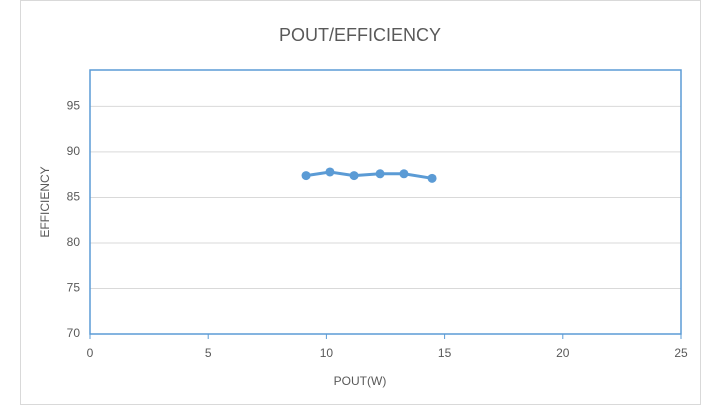 The width and height of the screenshot is (711, 410). Describe the element at coordinates (681, 353) in the screenshot. I see `x-tick-label: 25` at that location.